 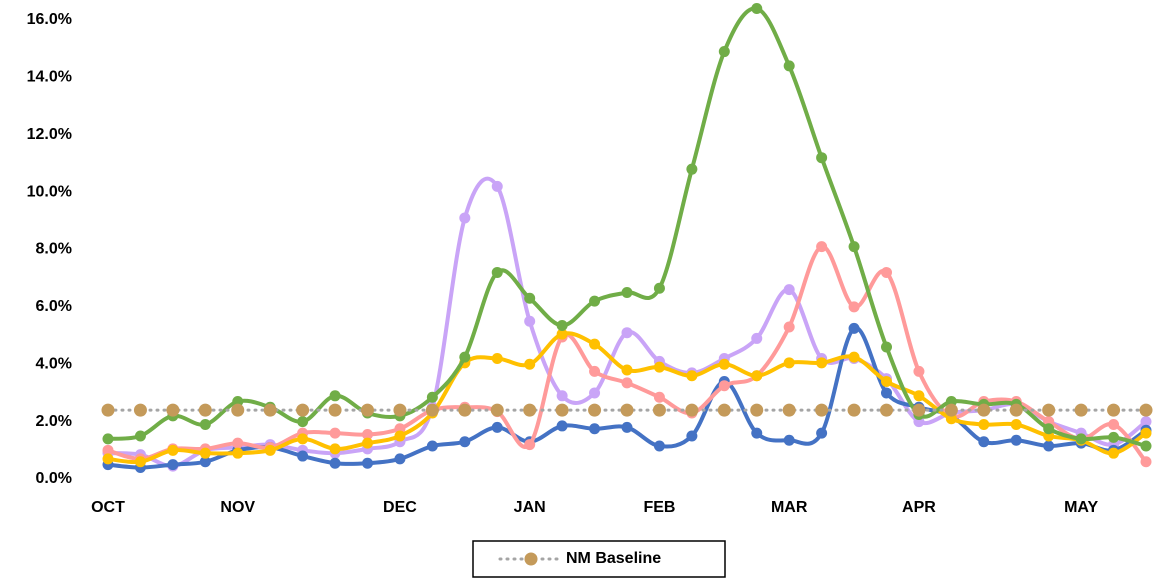 What do you see at coordinates (54, 363) in the screenshot?
I see `y-tick-label: 4.0%` at bounding box center [54, 363].